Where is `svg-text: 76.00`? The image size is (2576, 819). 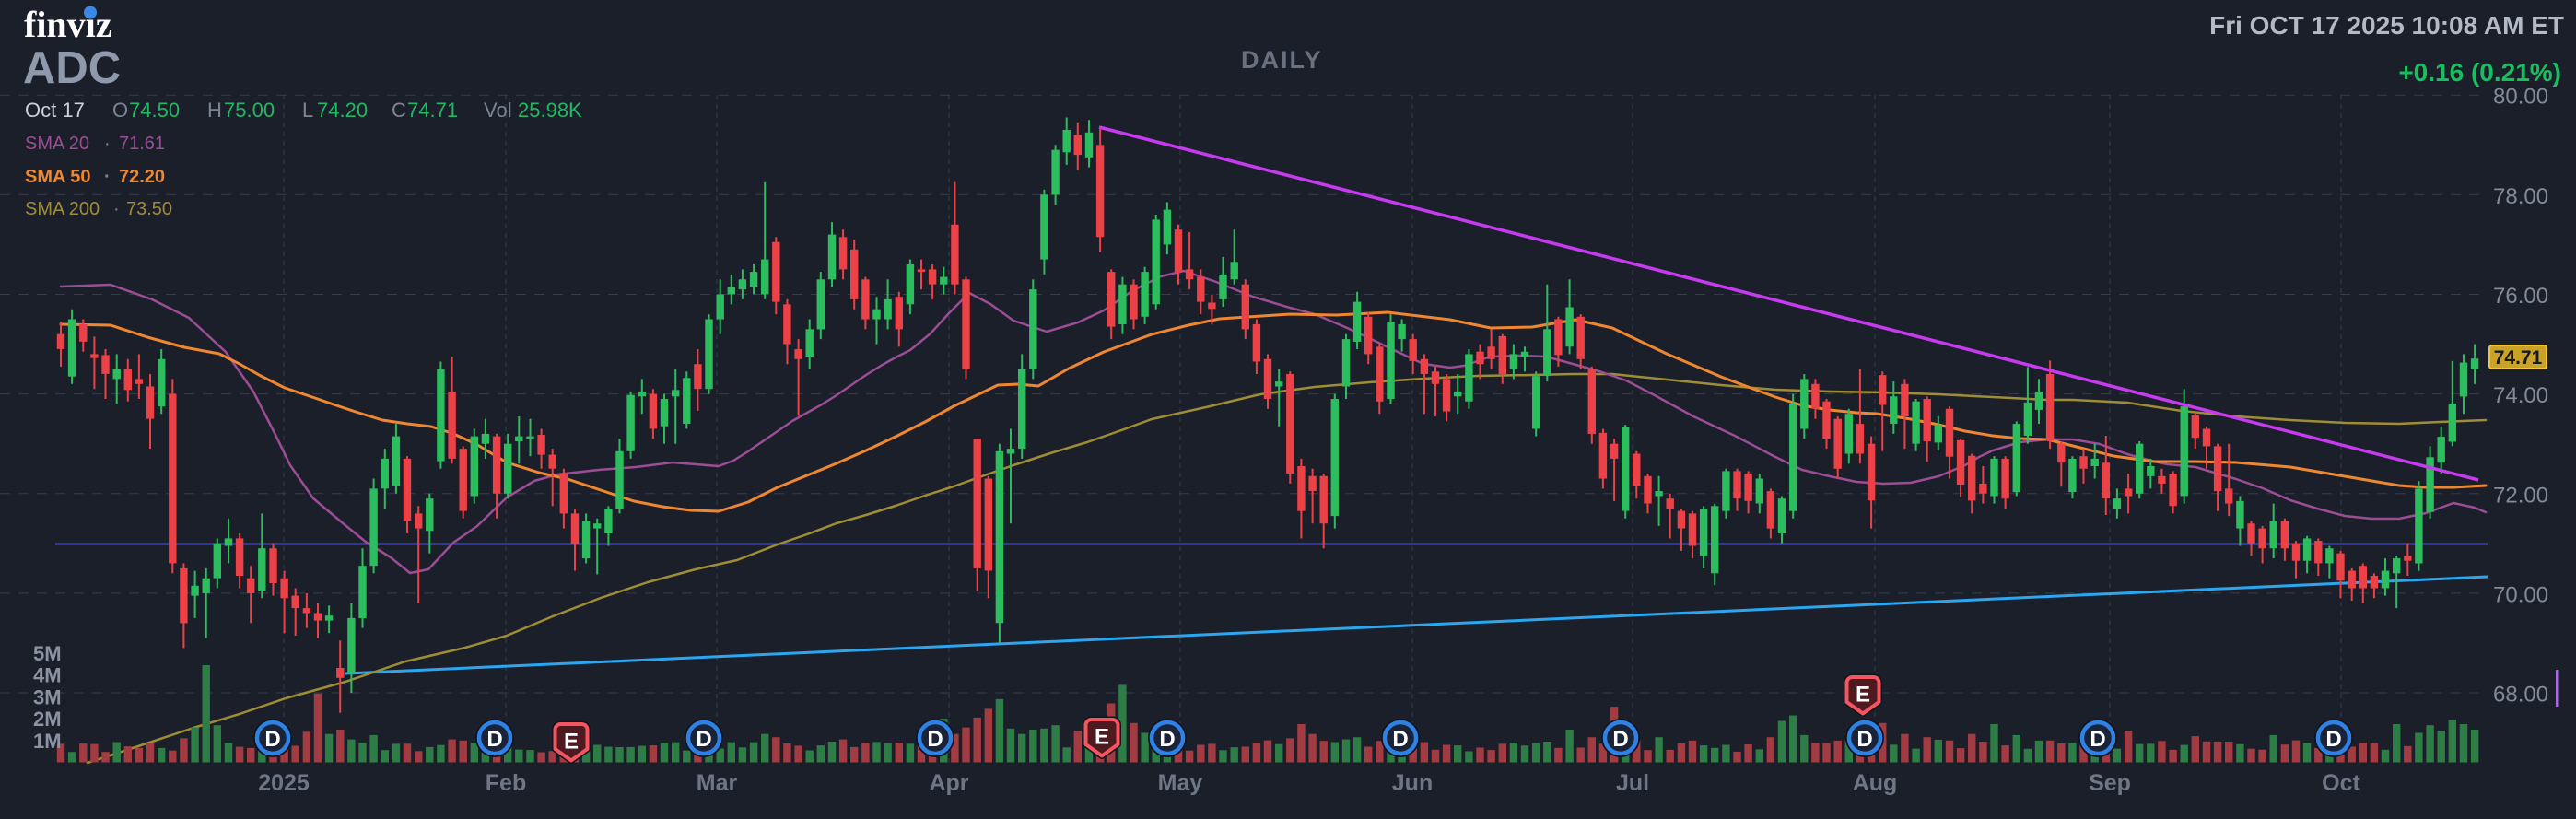
svg-text: 76.00 is located at coordinates (2520, 296).